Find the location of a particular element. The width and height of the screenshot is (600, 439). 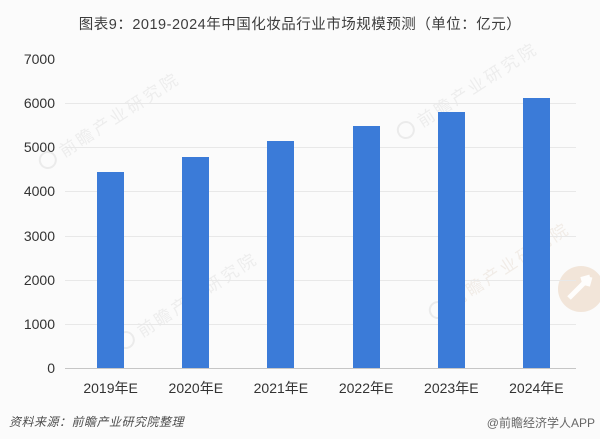

x-axis-label-2024年E: 2024年E is located at coordinates (536, 388).